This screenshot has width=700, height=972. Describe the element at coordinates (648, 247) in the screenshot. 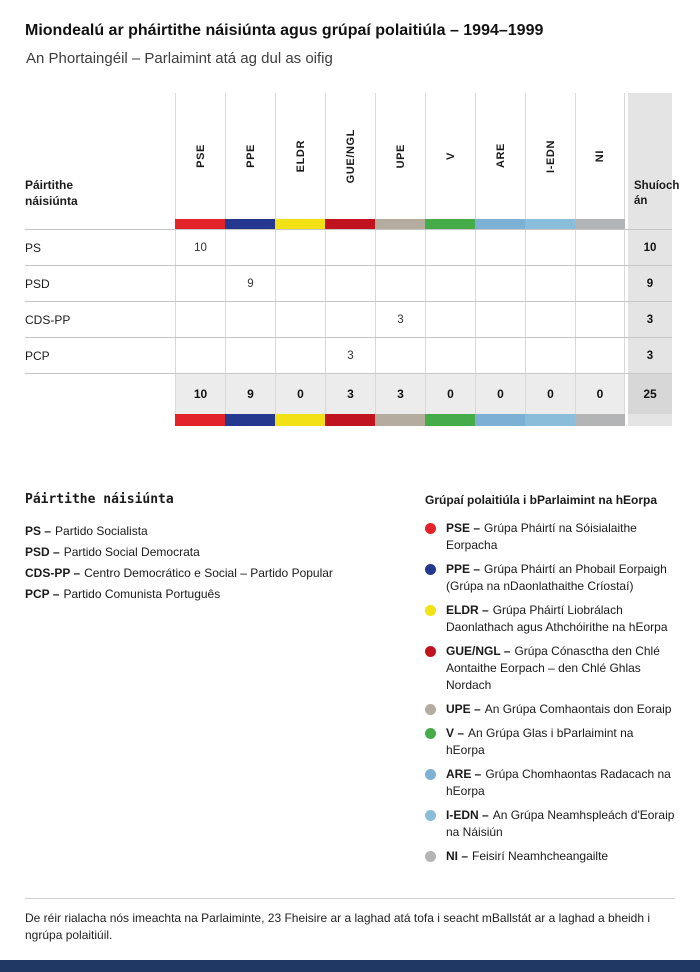

I see `row-total-cell: 10` at that location.